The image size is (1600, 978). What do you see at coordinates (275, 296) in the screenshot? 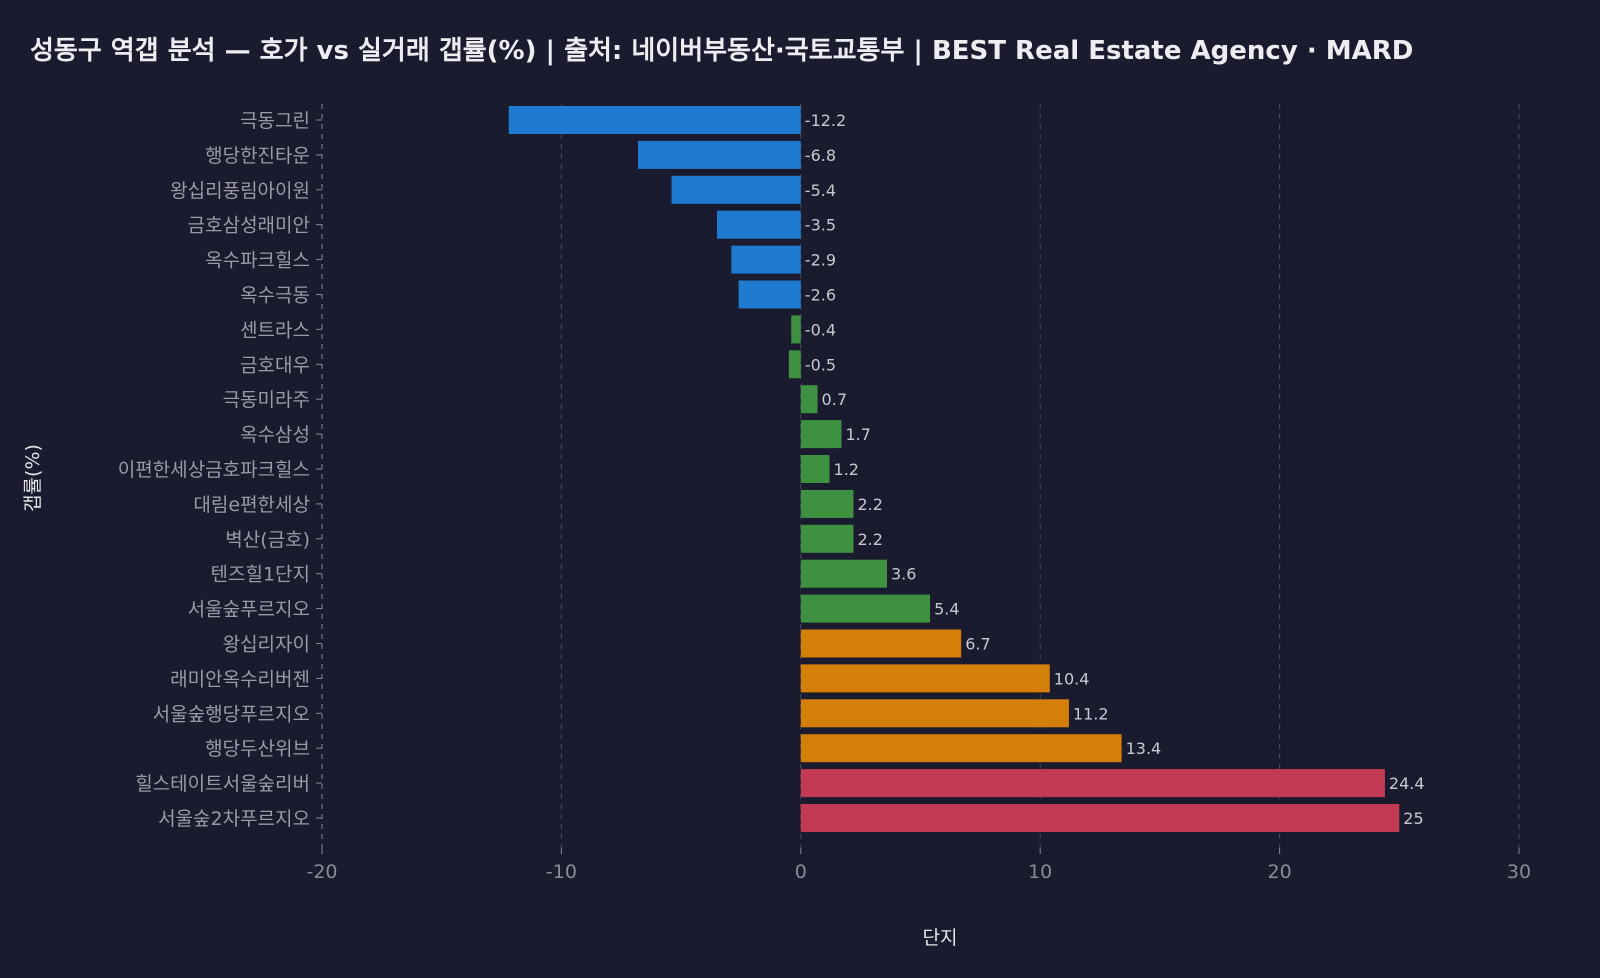
I see `y-tick-label: 옥수극동` at bounding box center [275, 296].